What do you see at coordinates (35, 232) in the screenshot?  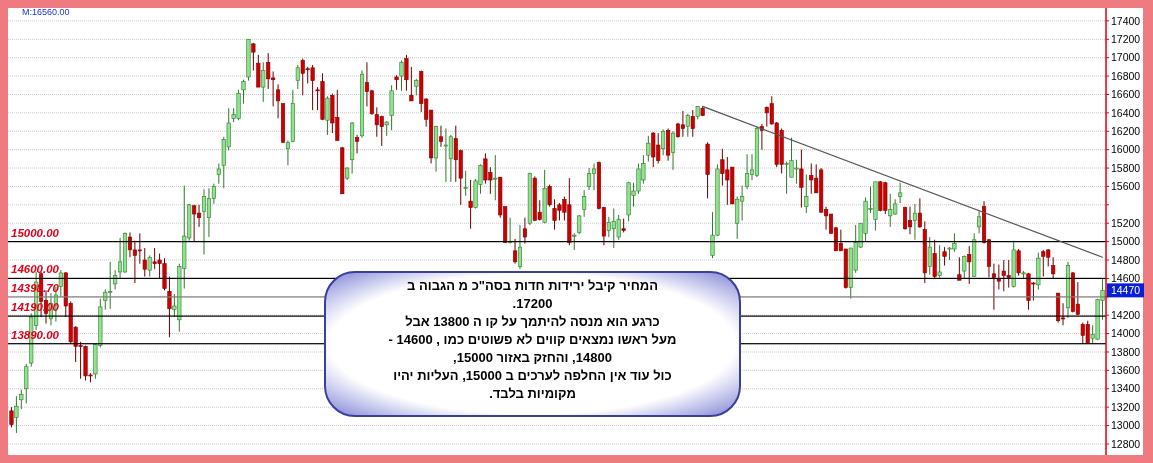 I see `ref-line-label: 15000.00` at bounding box center [35, 232].